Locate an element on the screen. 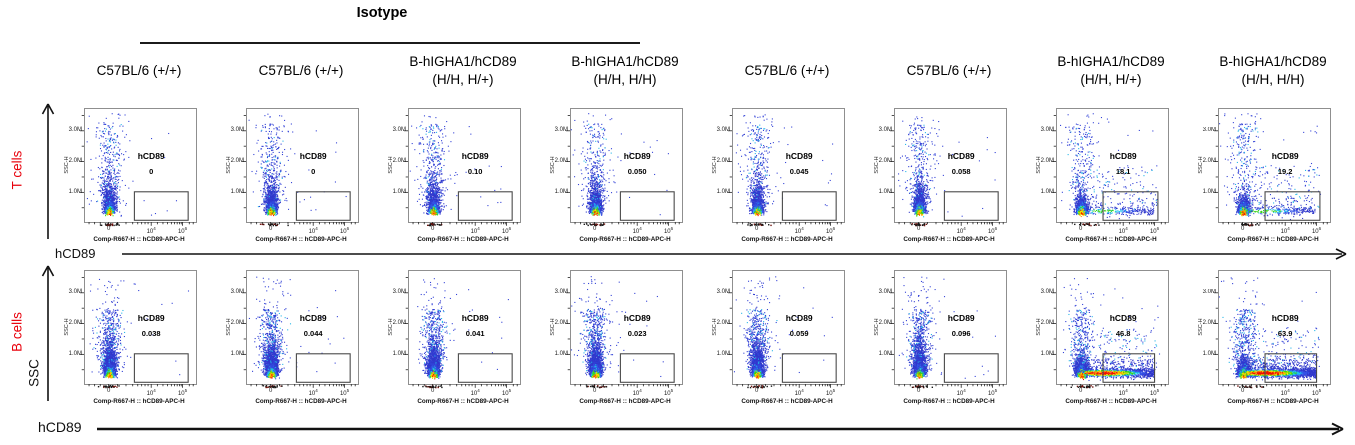 The height and width of the screenshot is (445, 1355). gate-value: 0.038 is located at coordinates (151, 333).